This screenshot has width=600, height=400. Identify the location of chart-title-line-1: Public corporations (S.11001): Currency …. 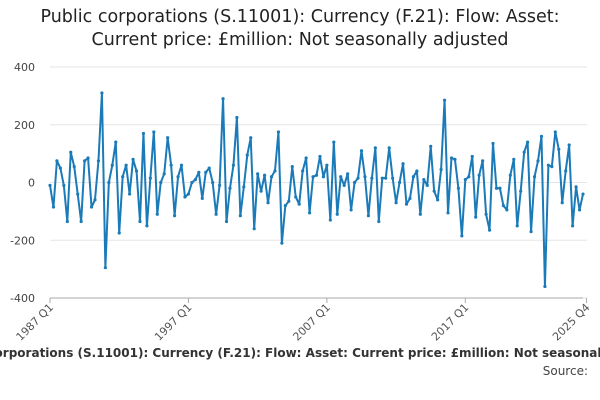
(300, 17).